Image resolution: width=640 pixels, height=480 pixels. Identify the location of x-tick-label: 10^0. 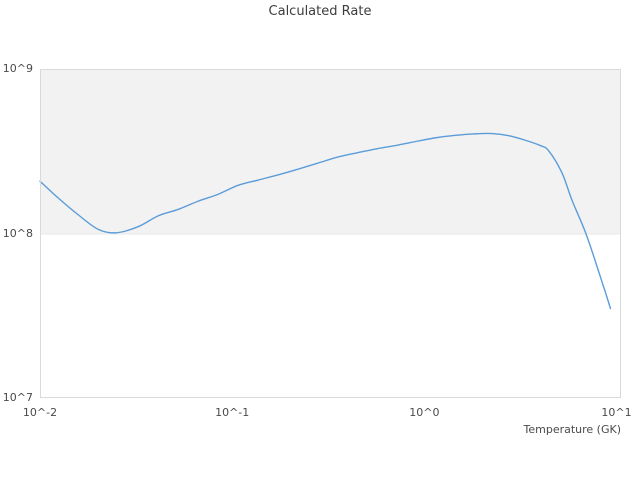
(424, 412).